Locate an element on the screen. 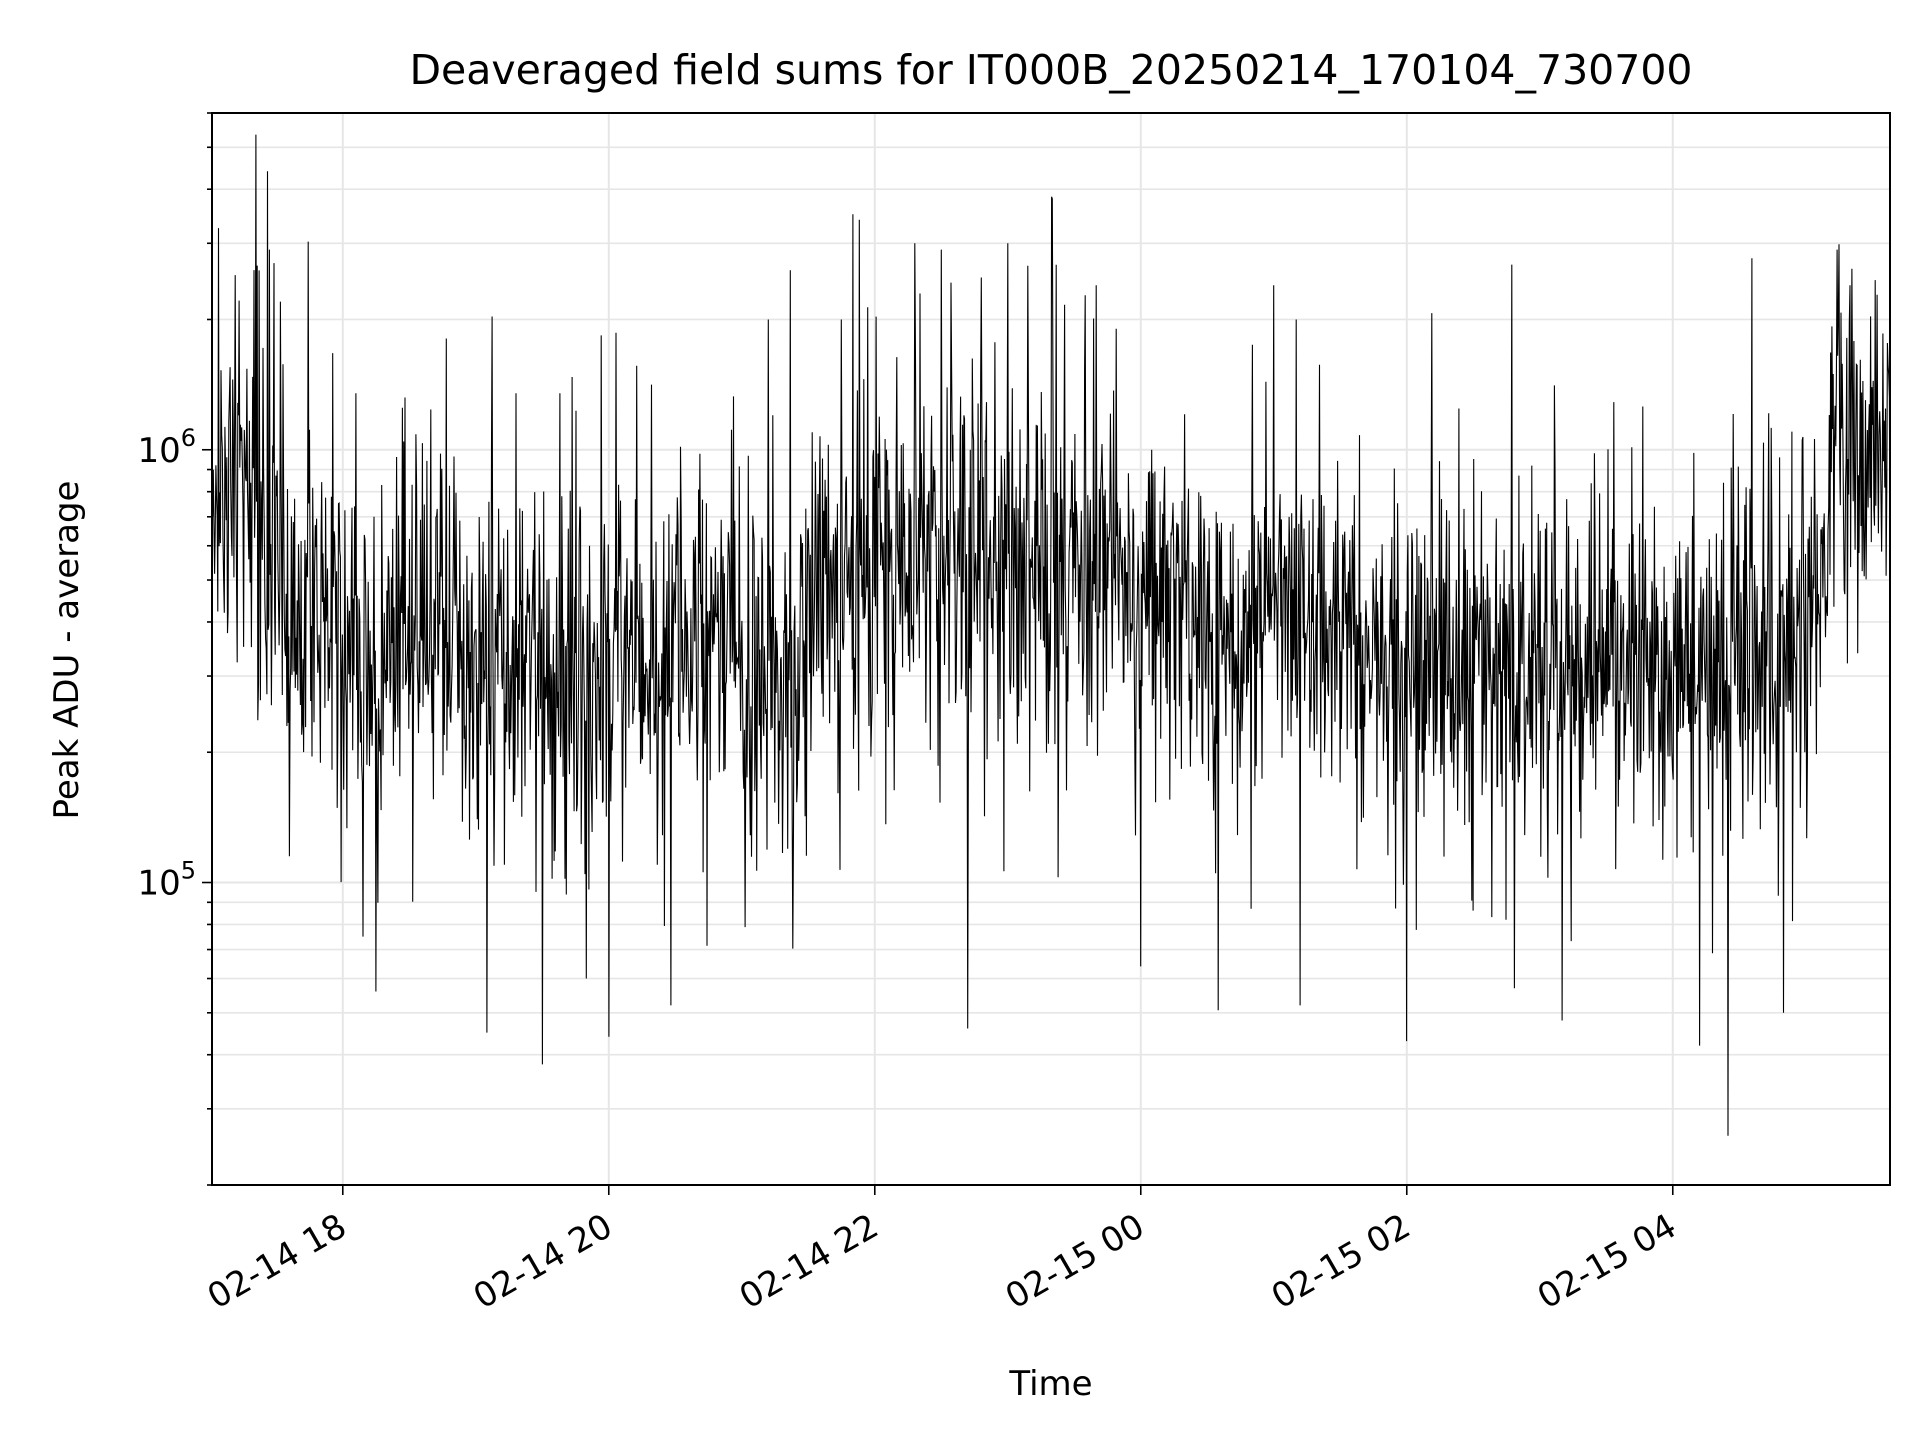 This screenshot has width=1920, height=1440. y-tick-label: 10⁵ is located at coordinates (166, 880).